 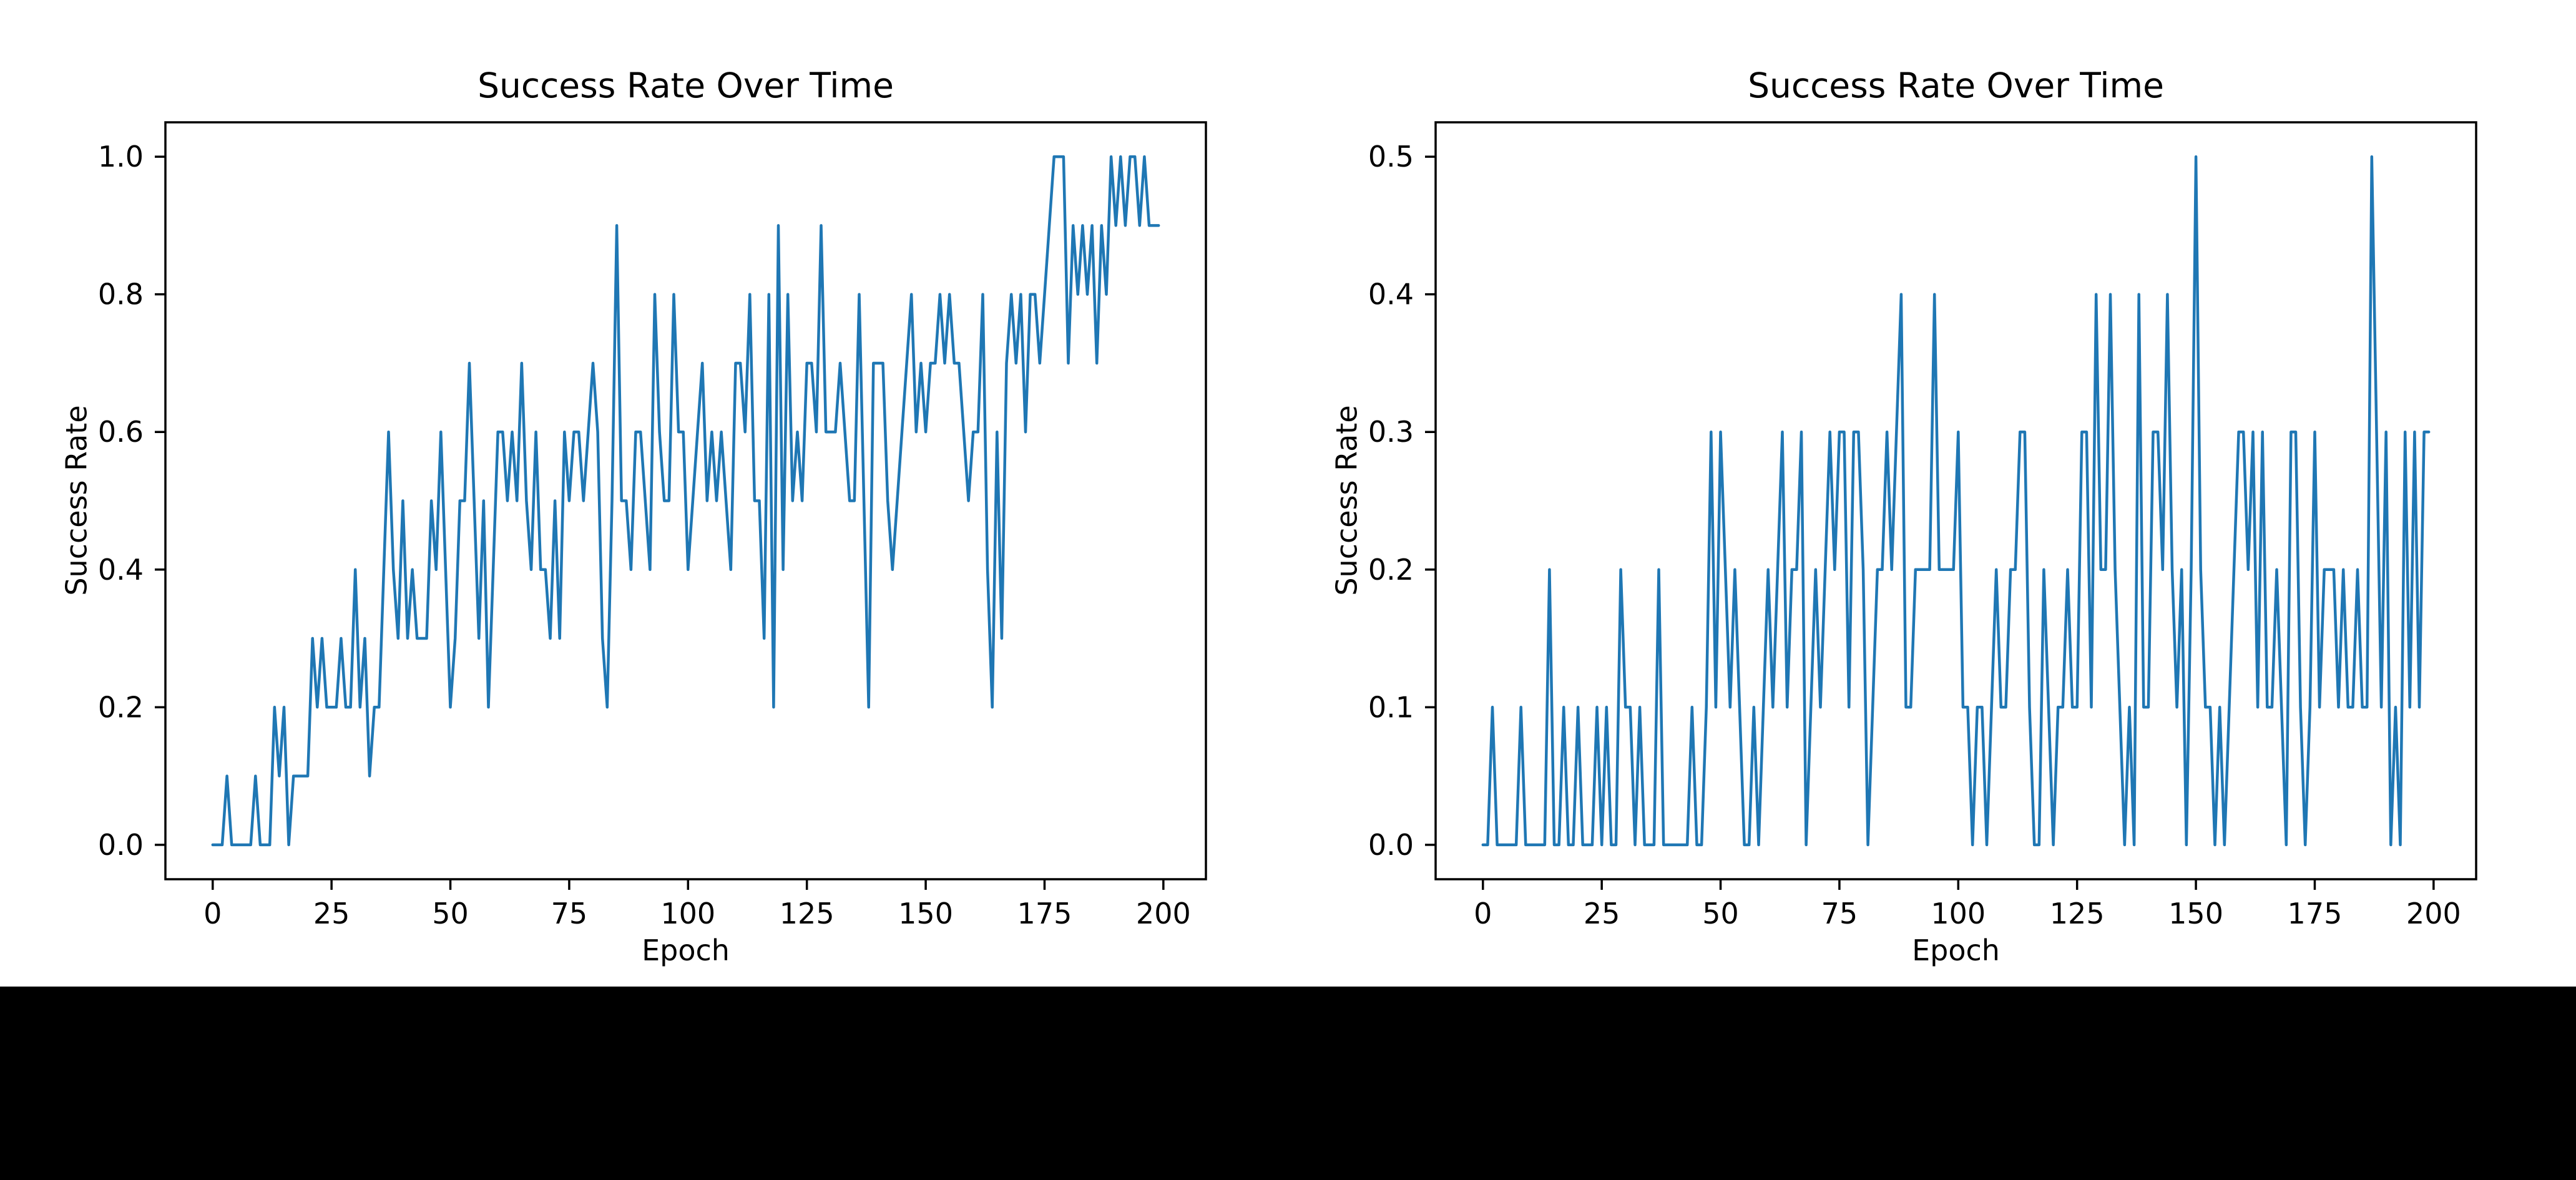 I want to click on y-tick-label: 0.5, so click(x=1391, y=156).